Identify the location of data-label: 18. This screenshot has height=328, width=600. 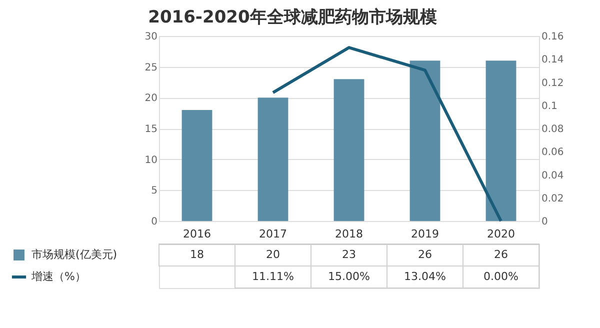
(197, 254).